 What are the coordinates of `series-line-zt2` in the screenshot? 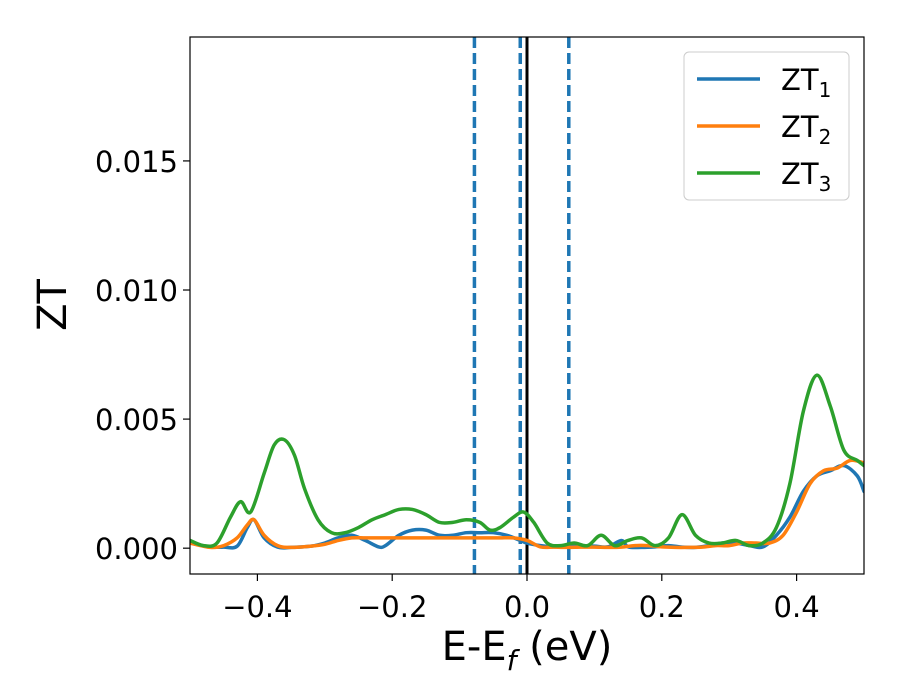 It's located at (527, 504).